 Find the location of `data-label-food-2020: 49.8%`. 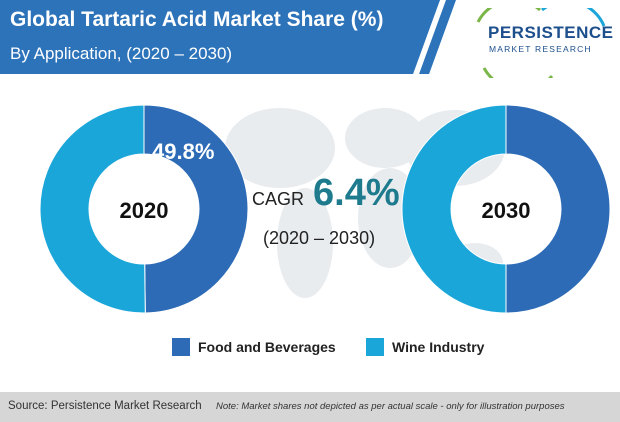

data-label-food-2020: 49.8% is located at coordinates (183, 151).